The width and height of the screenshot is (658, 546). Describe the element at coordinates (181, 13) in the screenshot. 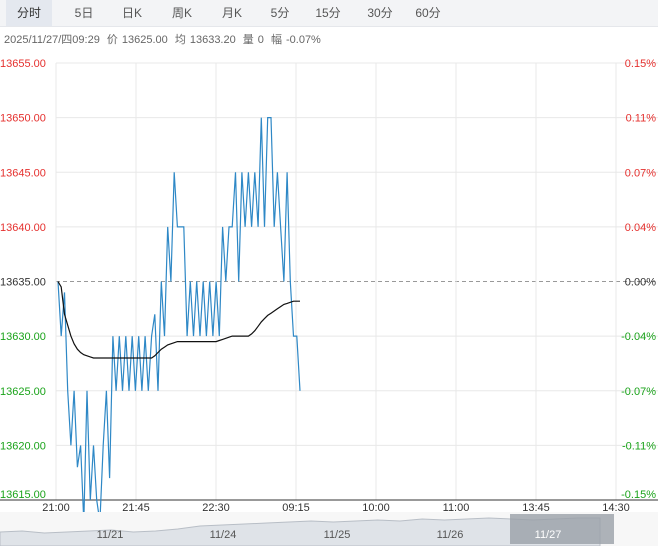

I see `tab-3: 周K` at that location.